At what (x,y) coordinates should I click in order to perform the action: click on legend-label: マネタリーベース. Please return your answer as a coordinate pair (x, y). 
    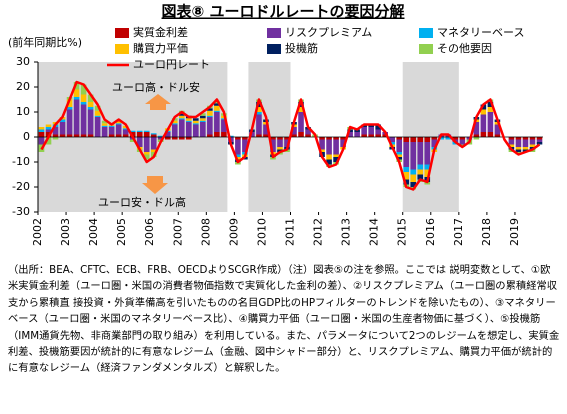
    Looking at the image, I should click on (480, 32).